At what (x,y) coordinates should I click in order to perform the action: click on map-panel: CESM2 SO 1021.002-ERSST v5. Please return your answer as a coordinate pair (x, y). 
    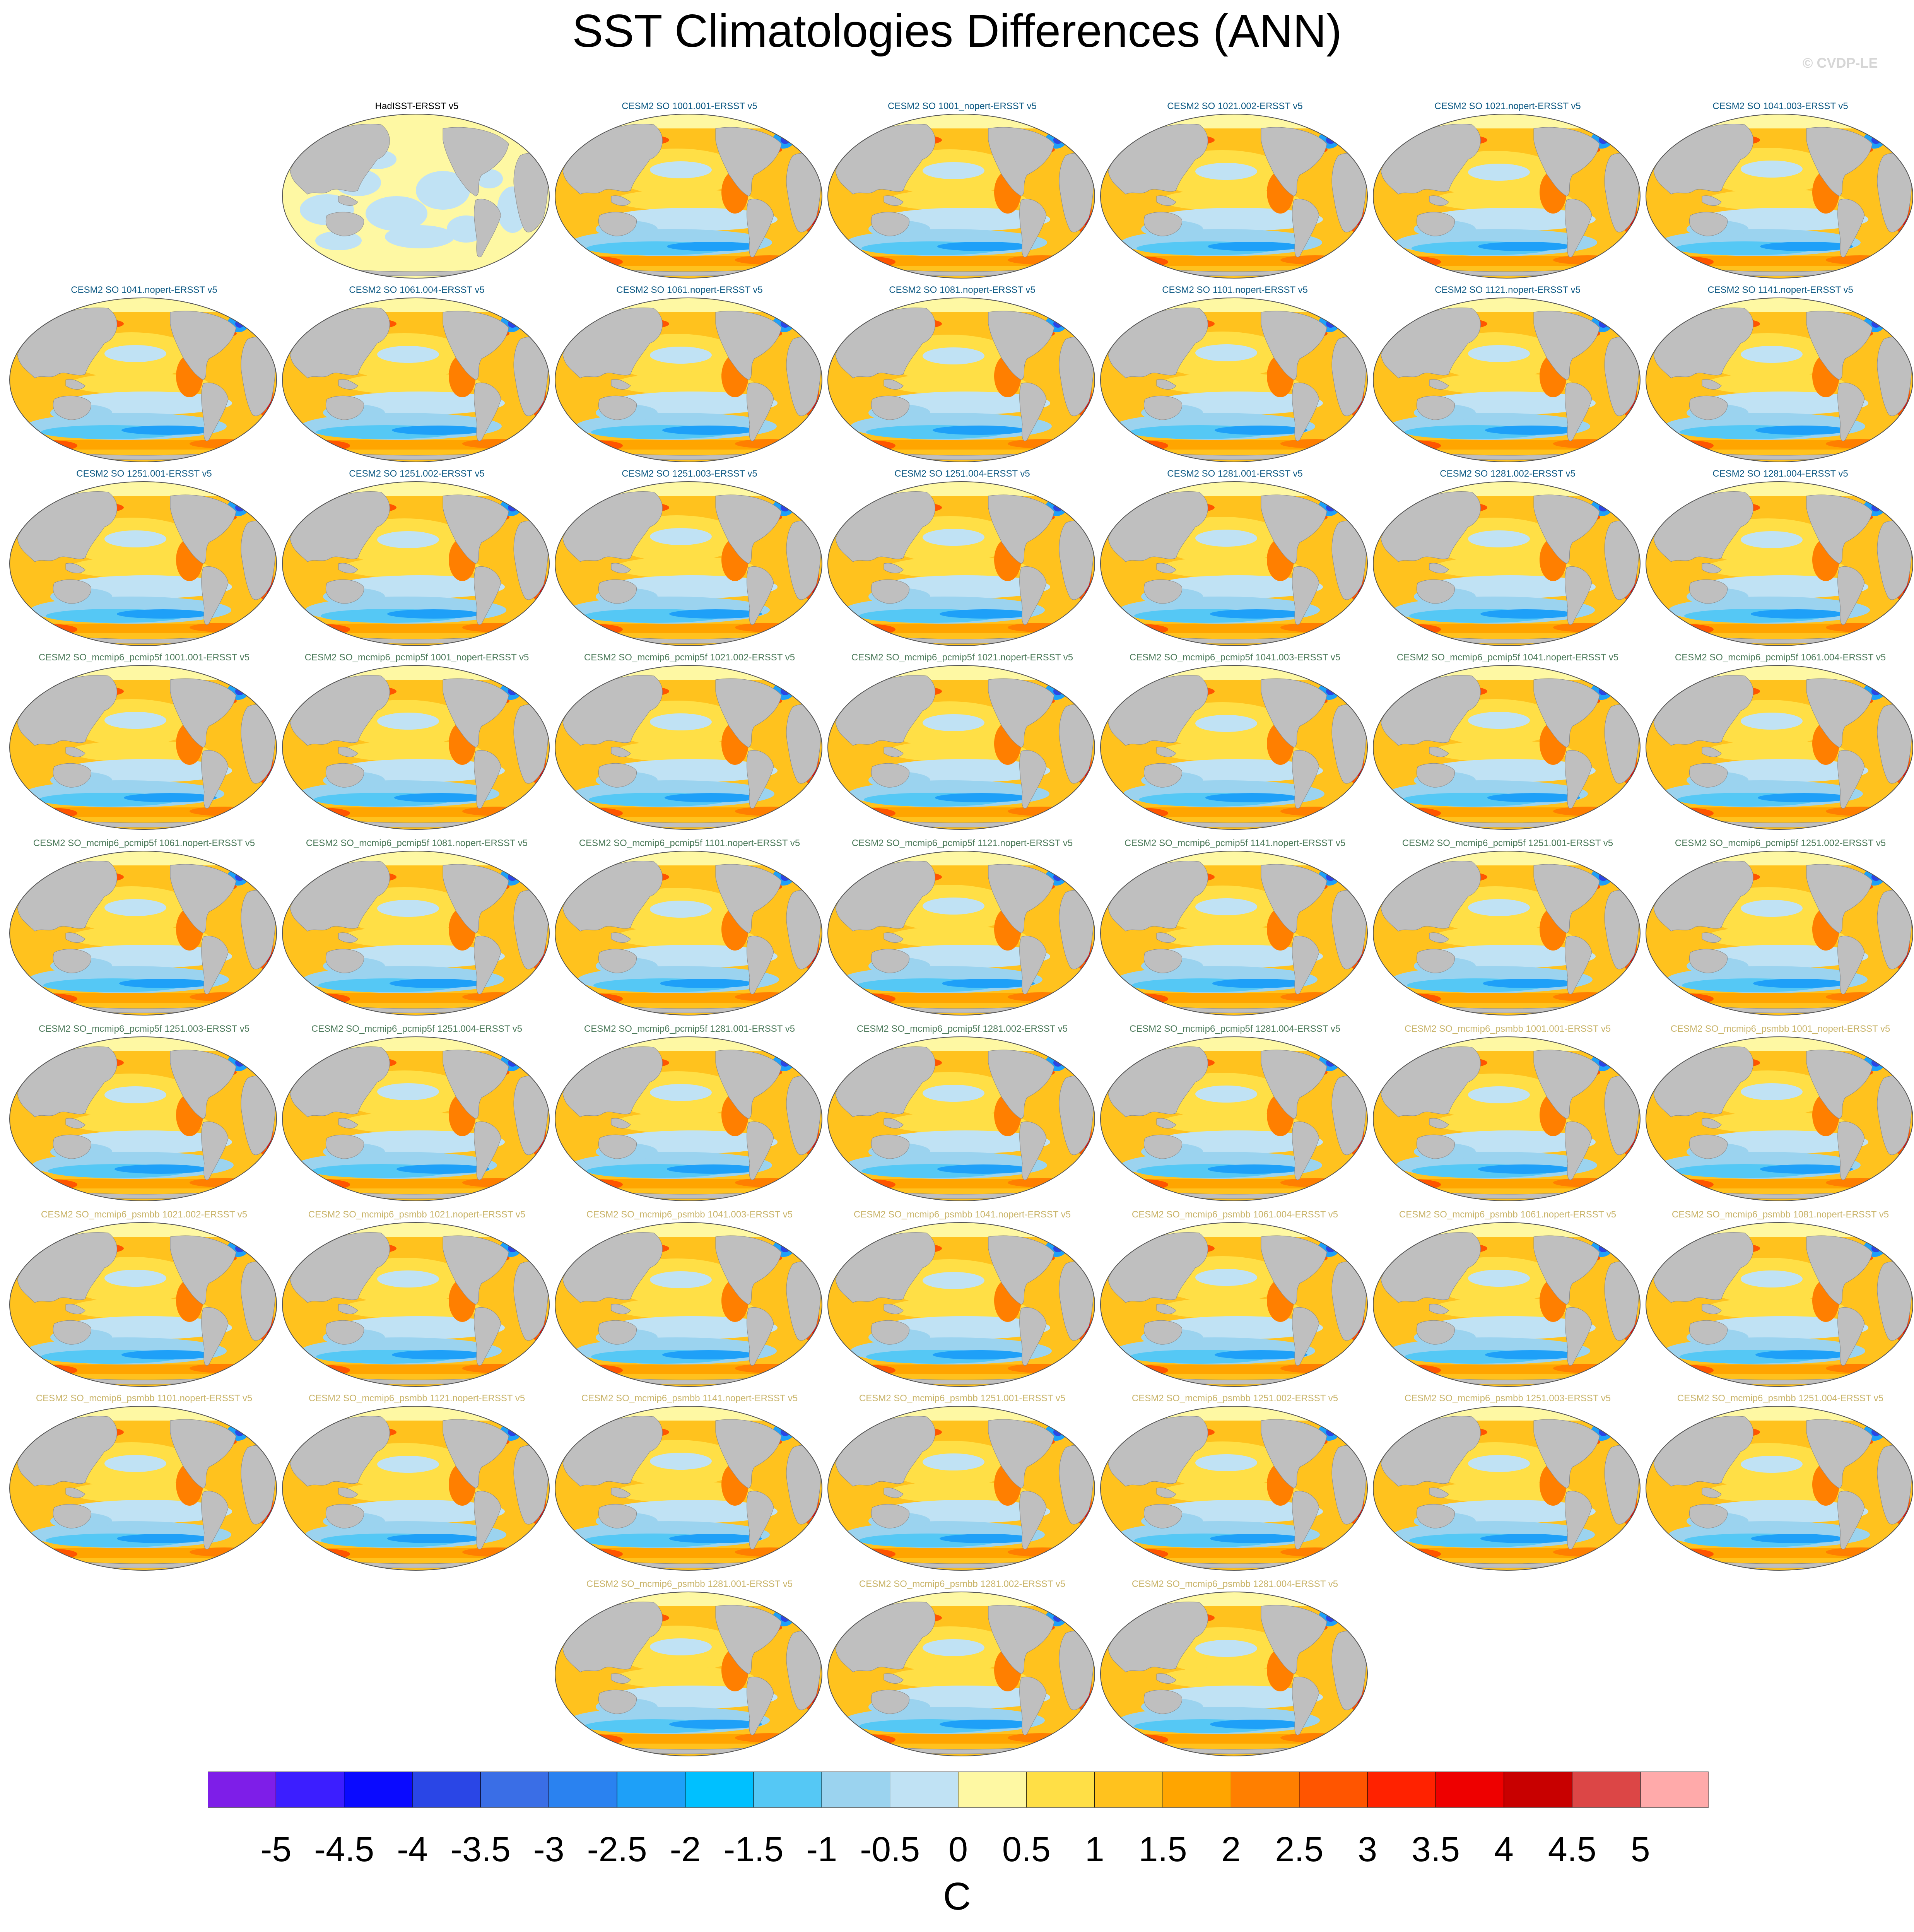
    Looking at the image, I should click on (1235, 192).